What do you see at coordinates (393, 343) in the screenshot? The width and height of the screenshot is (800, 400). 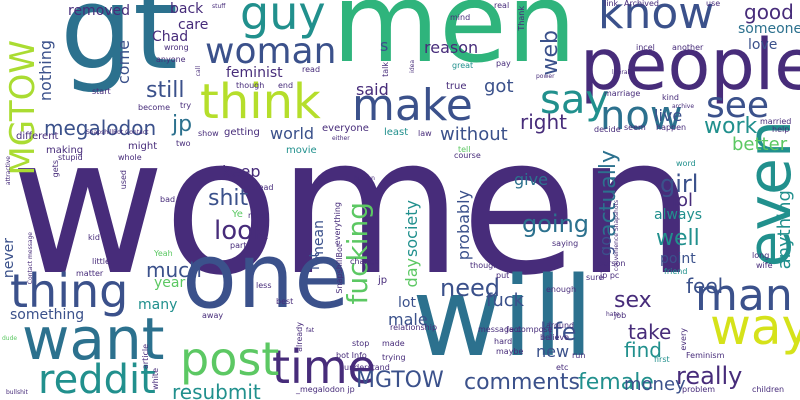 I see `word-made: made` at bounding box center [393, 343].